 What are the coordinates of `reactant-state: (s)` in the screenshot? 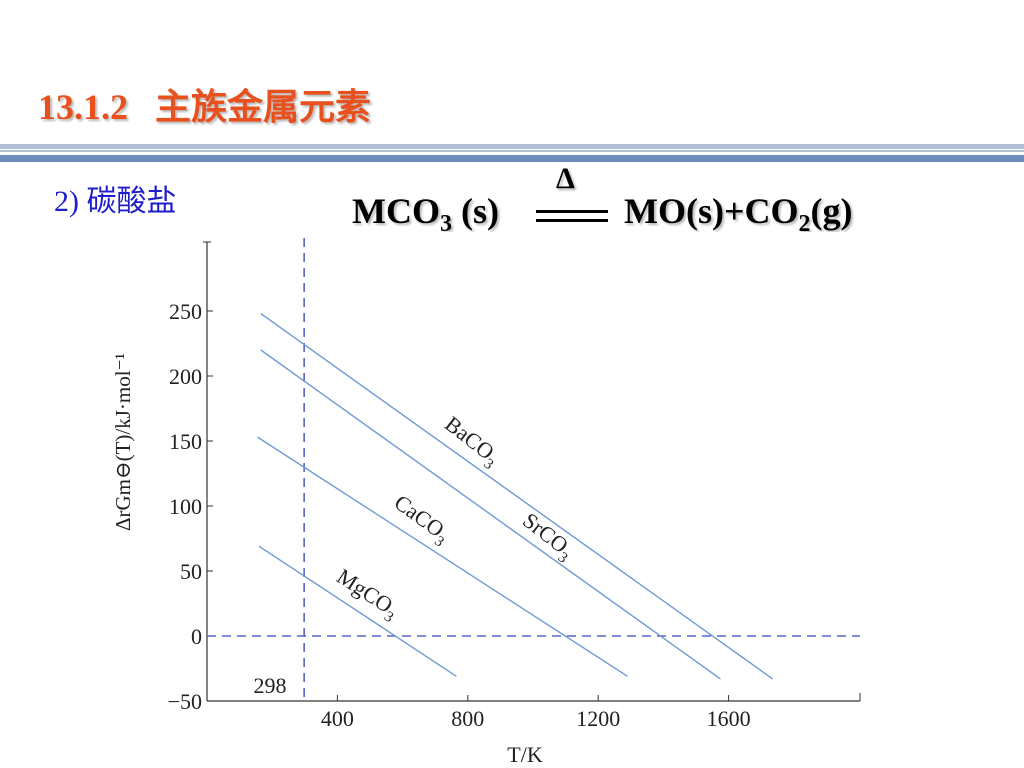 It's located at (475, 211).